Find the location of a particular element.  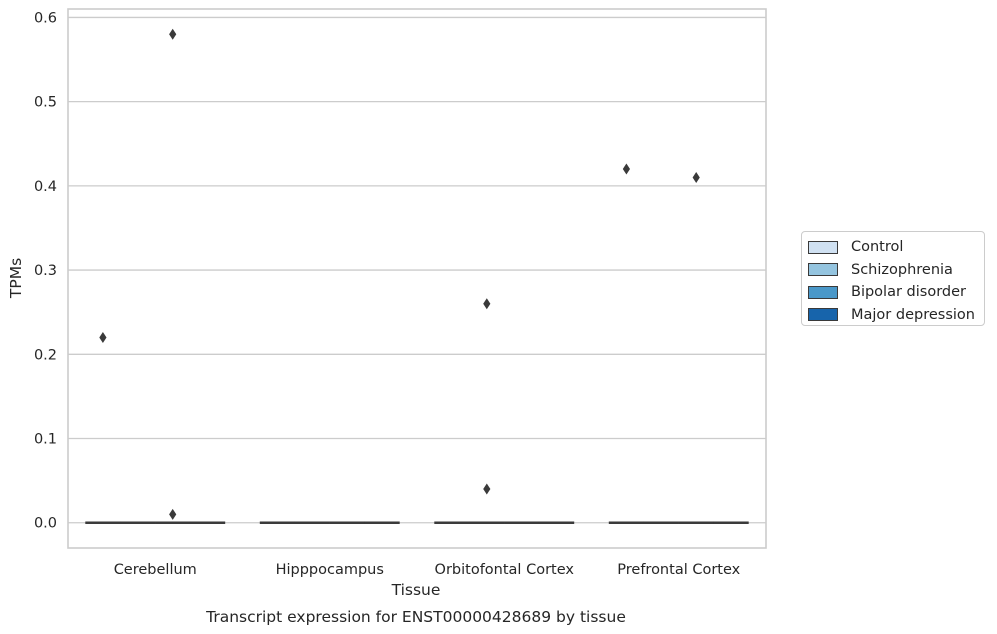

y-tick-labels: 0.0 0.1 0.2 0.3 0.4 0.5 0.6 is located at coordinates (45, 270).